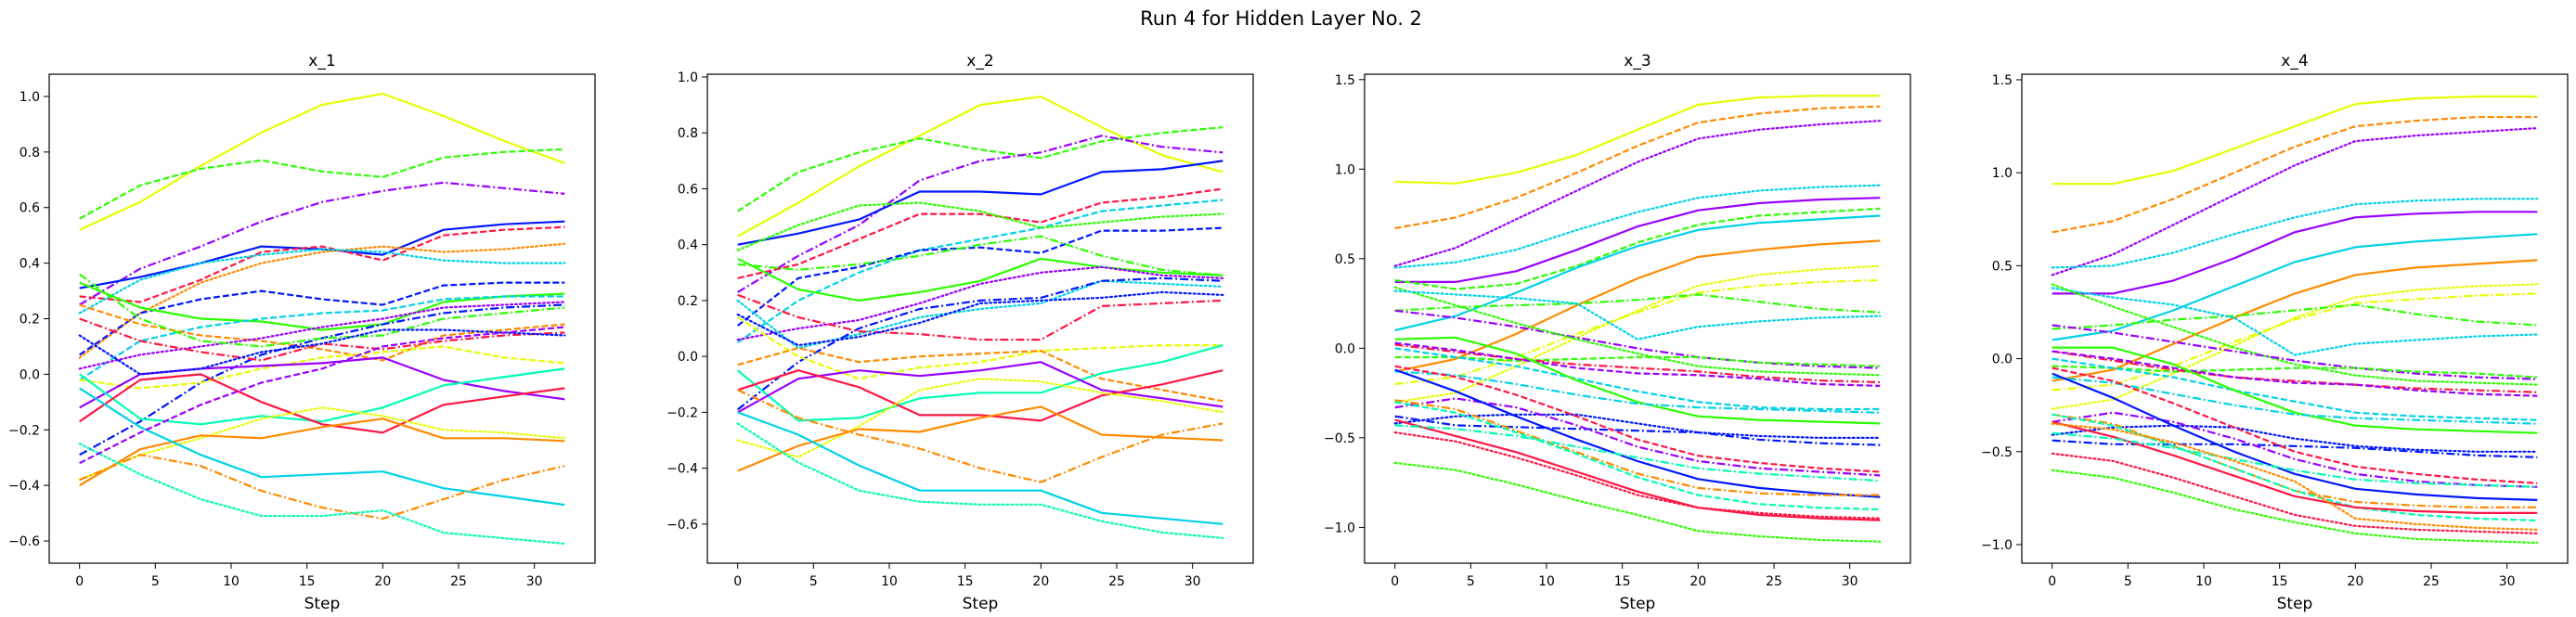 The width and height of the screenshot is (2576, 617). I want to click on figure-suptitle: Run 4 for Hidden Layer No. 2, so click(1281, 18).